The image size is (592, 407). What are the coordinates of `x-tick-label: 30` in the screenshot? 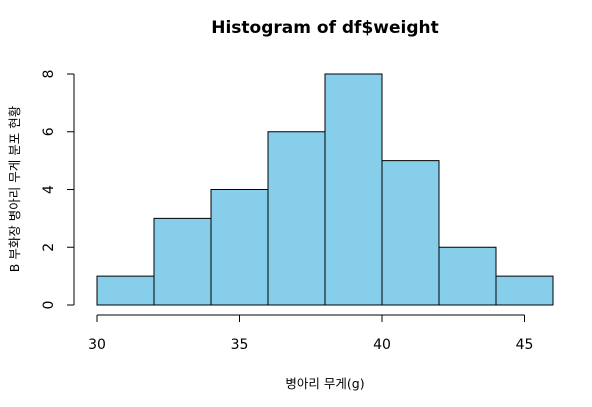 It's located at (97, 345).